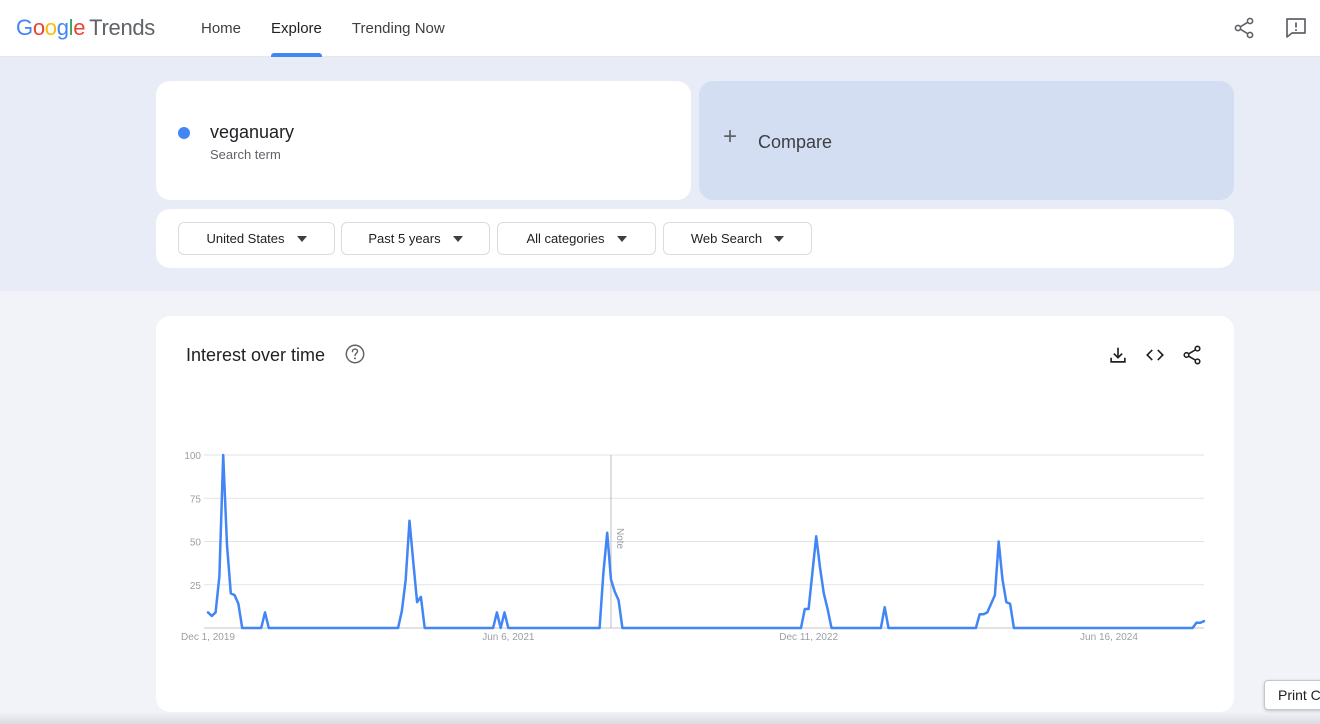 This screenshot has width=1320, height=724. What do you see at coordinates (256, 355) in the screenshot?
I see `chart-title: Interest over time` at bounding box center [256, 355].